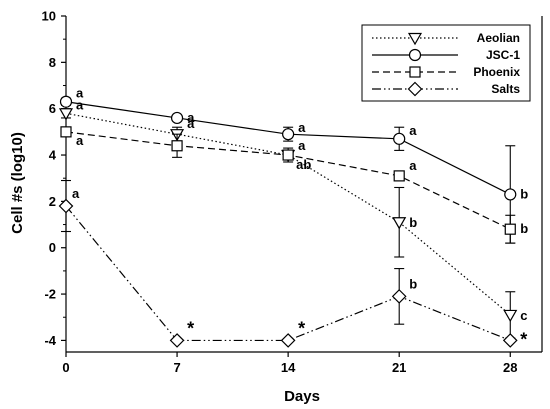 The image size is (550, 409). I want to click on legend: Aeolian JSC-1 Phoenix Salts, so click(446, 63).